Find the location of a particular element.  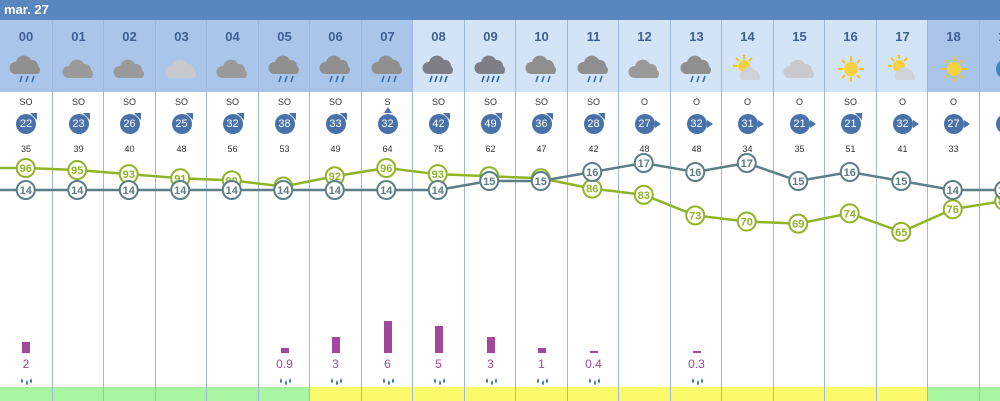

wind-gust: 62 is located at coordinates (490, 149).